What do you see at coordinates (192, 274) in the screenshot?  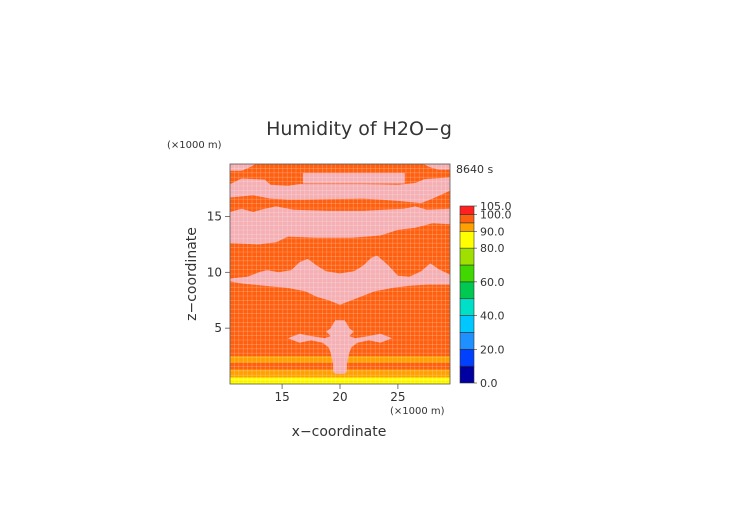 I see `y-axis-label: z−coordinate` at bounding box center [192, 274].